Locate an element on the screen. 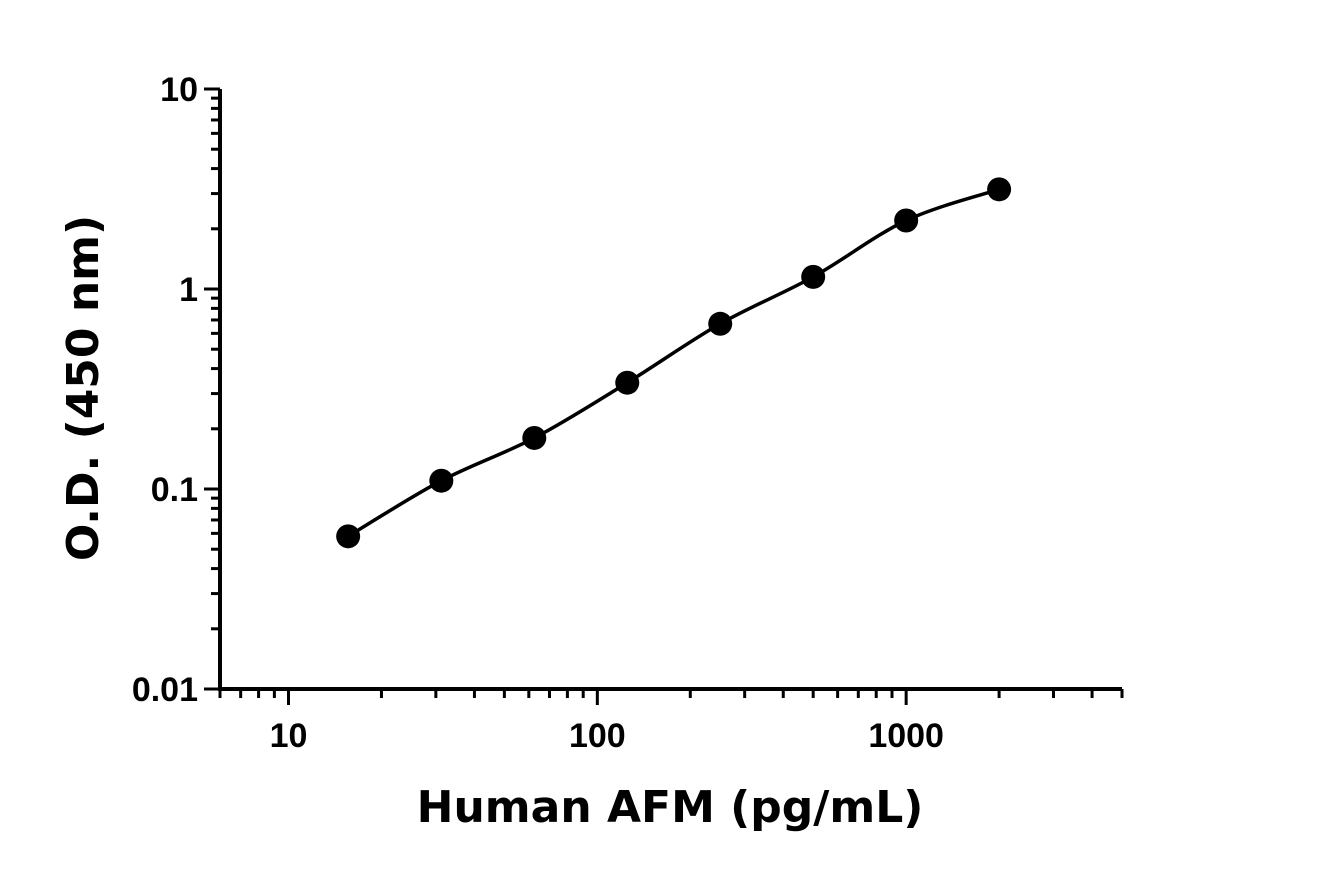 Image resolution: width=1319 pixels, height=873 pixels. y-tick-label: 0.01 is located at coordinates (165, 690).